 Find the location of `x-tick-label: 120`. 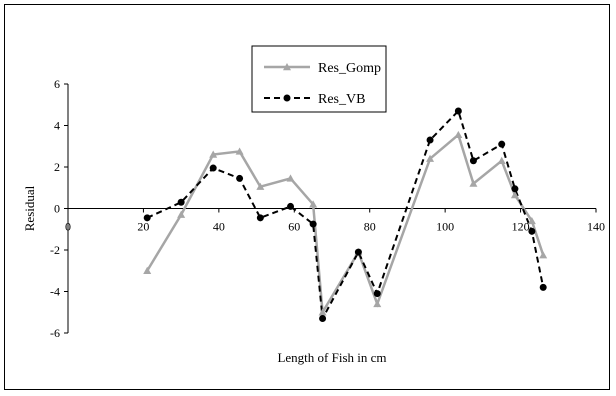

x-tick-label: 120 is located at coordinates (521, 227).